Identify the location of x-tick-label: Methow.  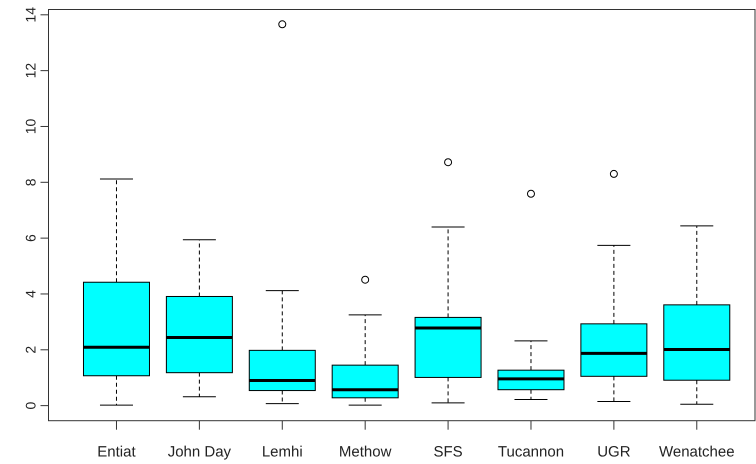
(365, 452).